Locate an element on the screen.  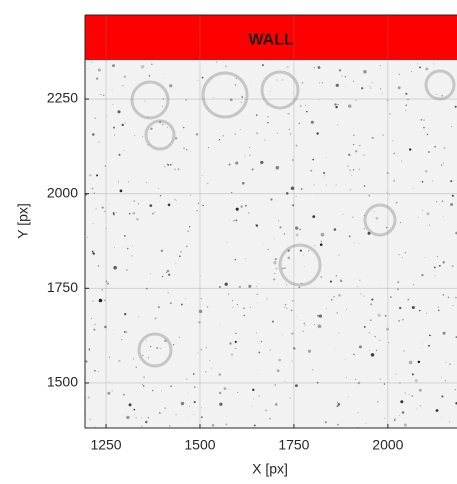
x-tick-label: 1500 is located at coordinates (199, 445).